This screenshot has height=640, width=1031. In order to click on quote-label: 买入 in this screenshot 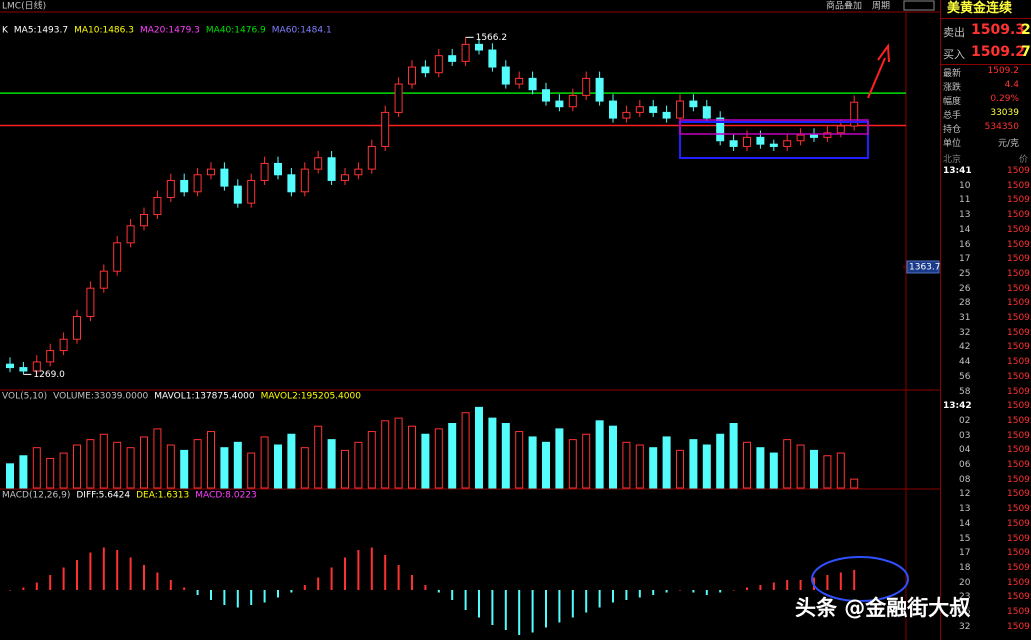, I will do `click(954, 54)`.